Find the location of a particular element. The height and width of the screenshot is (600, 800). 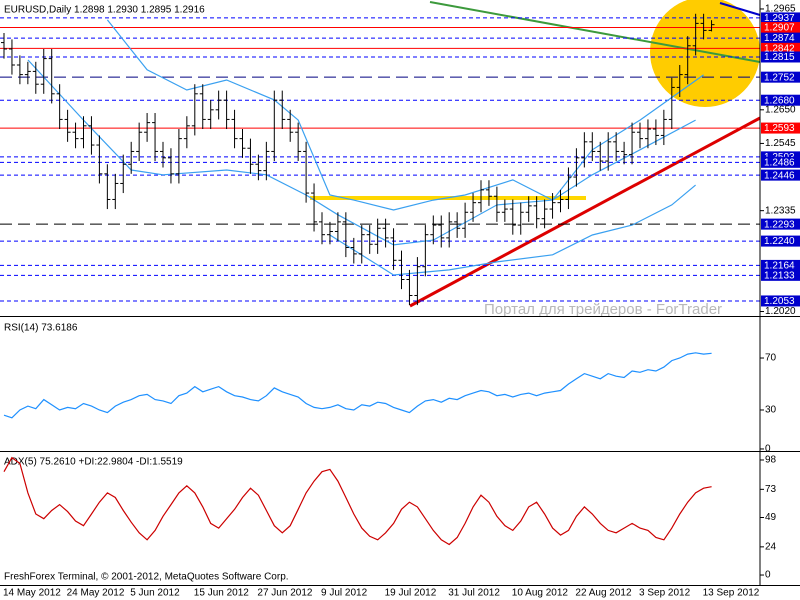

level-label: 1.2486 is located at coordinates (779, 162).